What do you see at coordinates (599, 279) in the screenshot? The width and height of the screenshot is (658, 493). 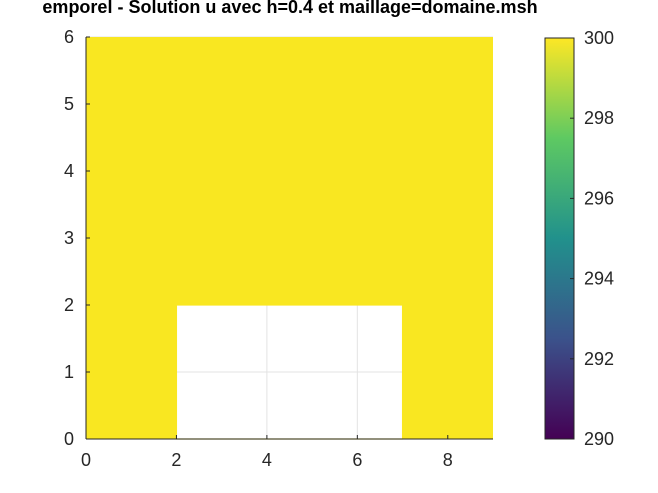 I see `colorbar-tick-label: 294` at bounding box center [599, 279].